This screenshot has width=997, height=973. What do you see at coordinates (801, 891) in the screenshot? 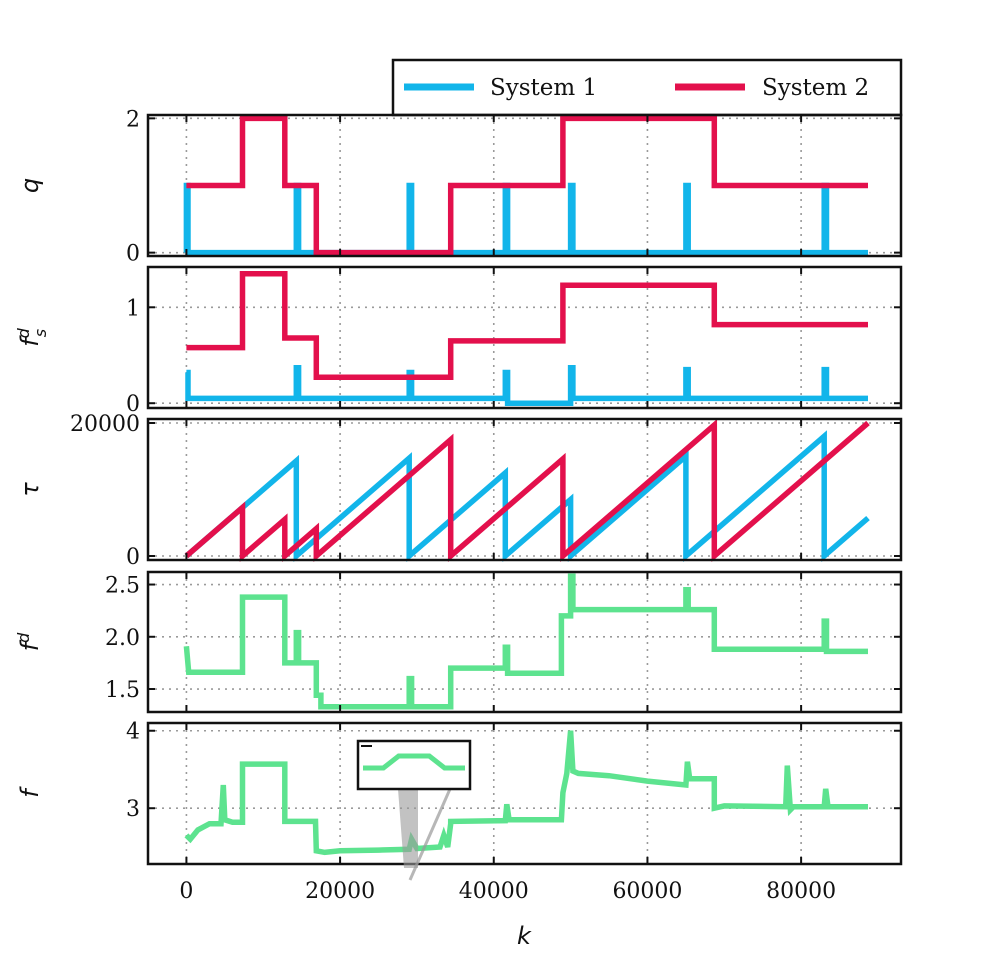
I see `x-tick-label: 80000` at bounding box center [801, 891].